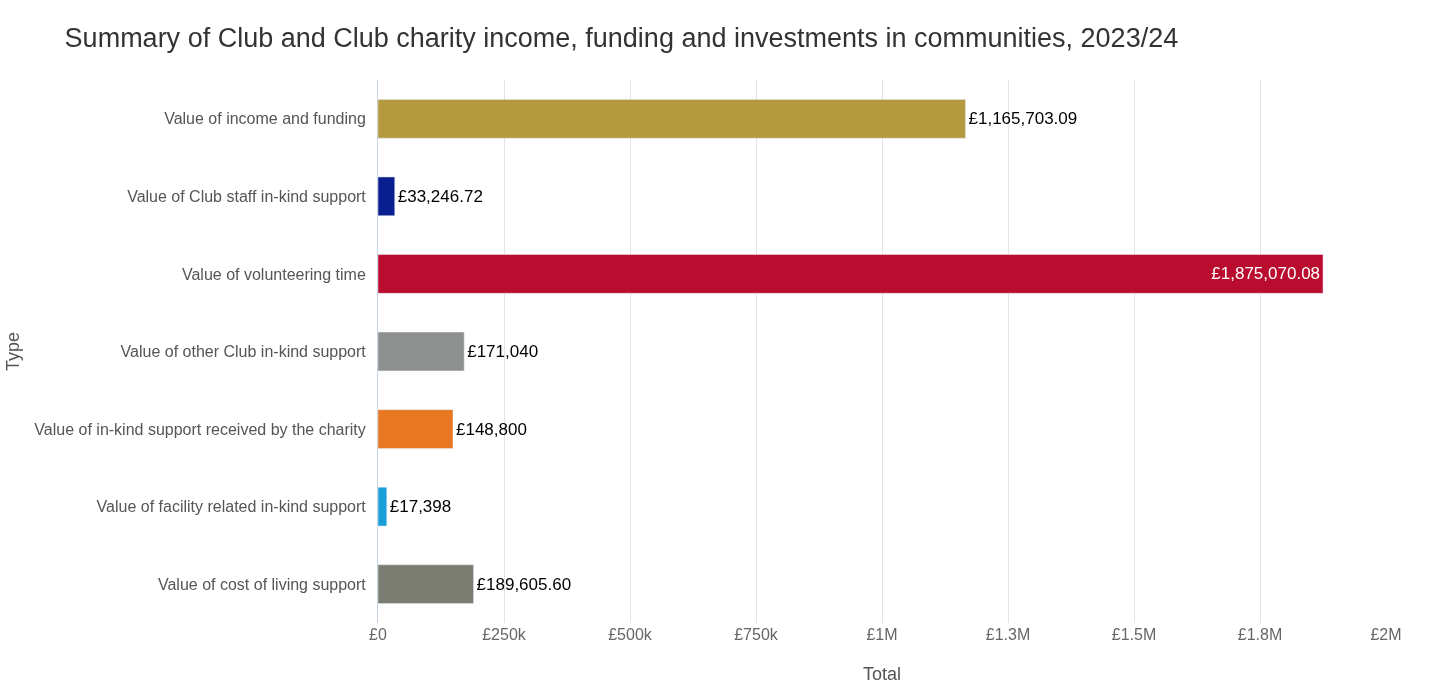 The image size is (1436, 693). I want to click on y-axis-title: Type, so click(12, 351).